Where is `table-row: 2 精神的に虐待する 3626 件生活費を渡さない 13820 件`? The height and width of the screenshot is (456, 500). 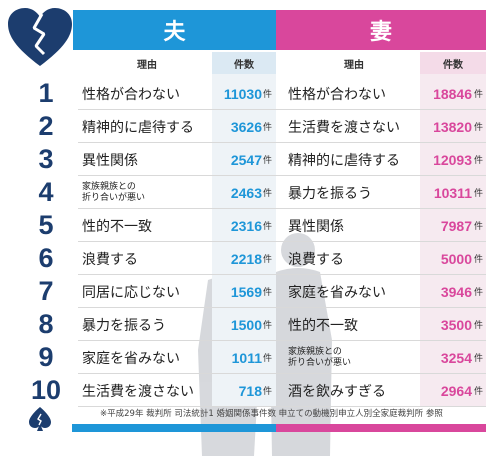 table-row: 2 精神的に虐待する 3626 件生活費を渡さない 13820 件 is located at coordinates (250, 126).